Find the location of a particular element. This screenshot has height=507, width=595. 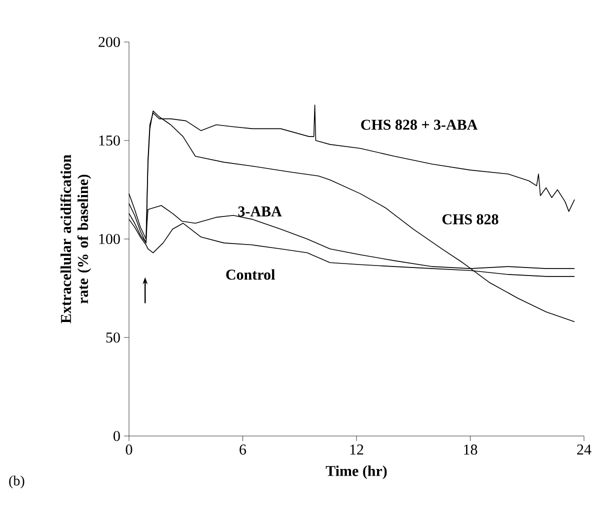

x-tick-label: 12 is located at coordinates (357, 449).